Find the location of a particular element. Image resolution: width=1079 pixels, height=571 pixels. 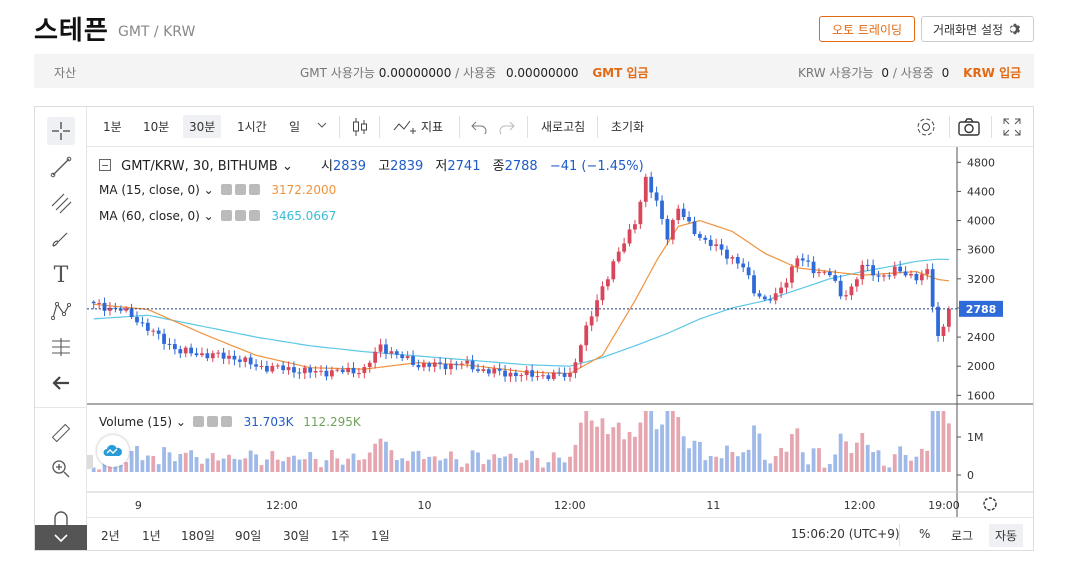

pattern-icon is located at coordinates (61, 311).